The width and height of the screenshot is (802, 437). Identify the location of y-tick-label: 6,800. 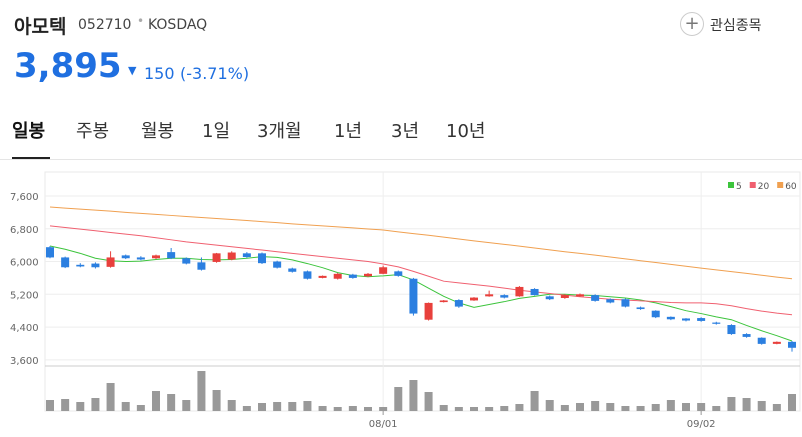
(24, 230).